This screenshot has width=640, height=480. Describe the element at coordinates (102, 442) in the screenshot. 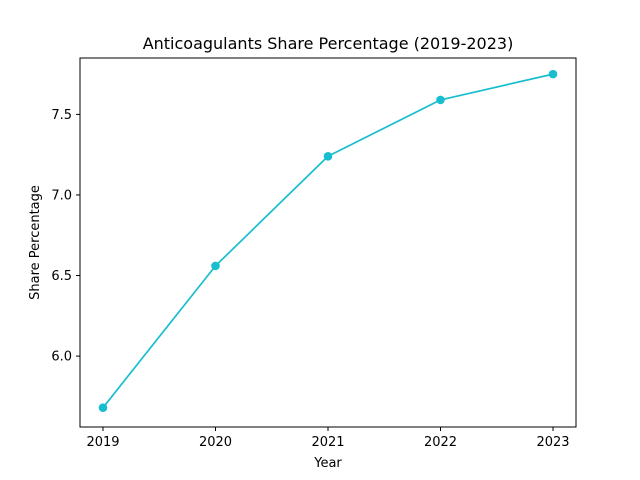

I see `x-tick-label: 2019` at that location.